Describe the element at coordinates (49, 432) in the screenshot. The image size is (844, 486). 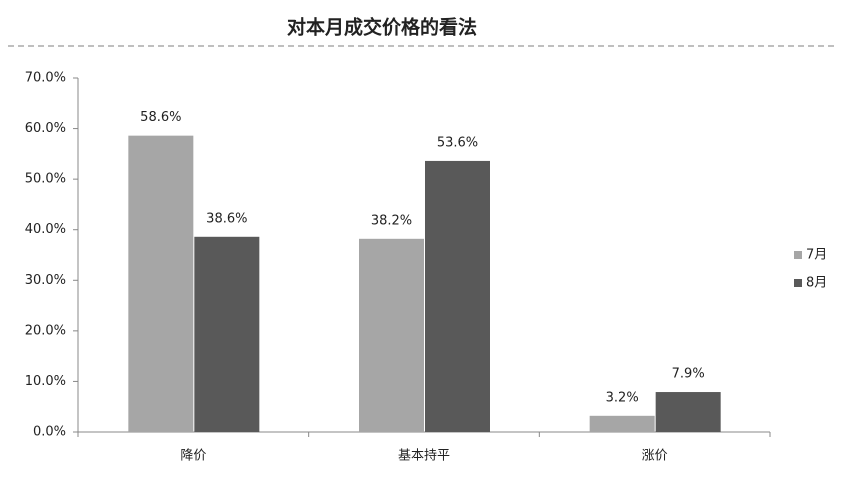
I see `y-tick-label: 0.0%` at that location.